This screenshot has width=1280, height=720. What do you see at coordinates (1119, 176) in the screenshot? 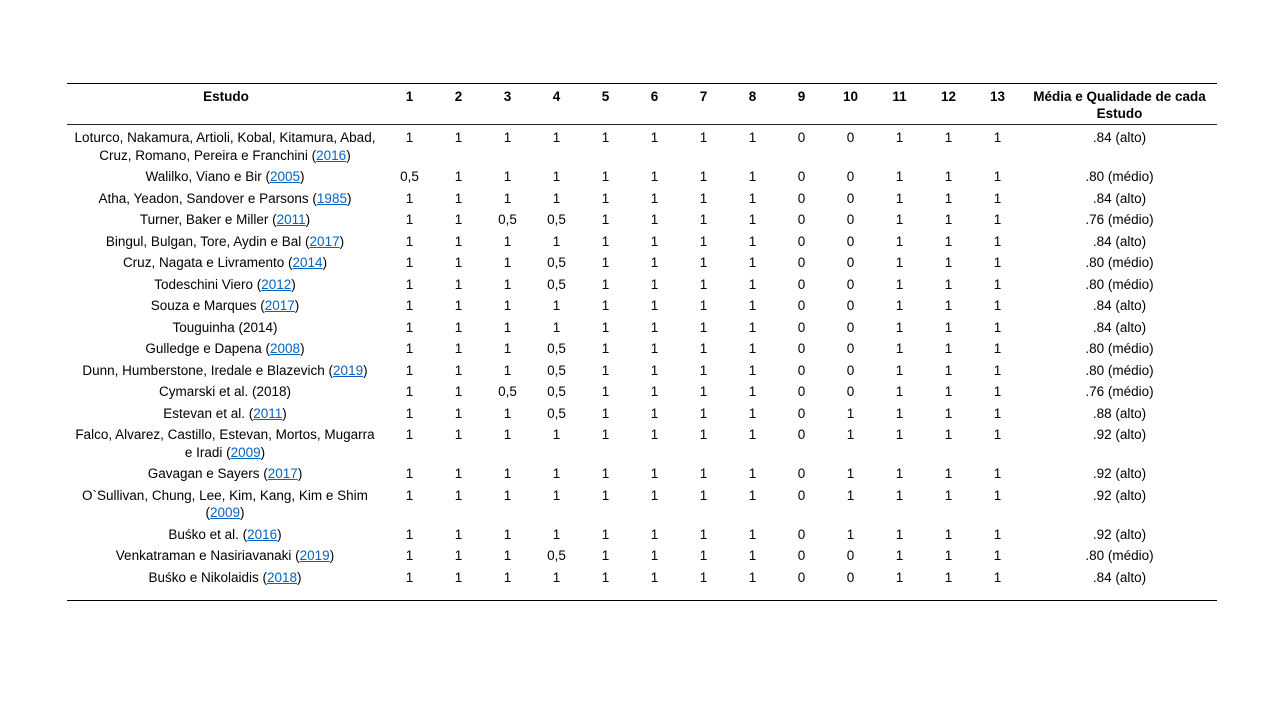
I see `quality-cell: .80 (médio)` at bounding box center [1119, 176].